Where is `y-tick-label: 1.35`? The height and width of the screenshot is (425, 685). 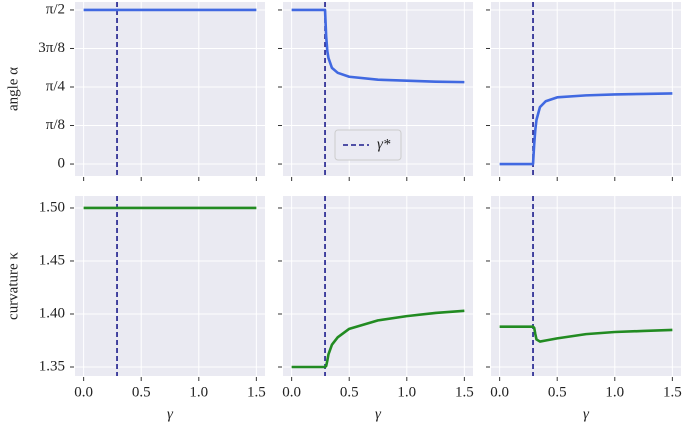
y-tick-label: 1.35 is located at coordinates (52, 366).